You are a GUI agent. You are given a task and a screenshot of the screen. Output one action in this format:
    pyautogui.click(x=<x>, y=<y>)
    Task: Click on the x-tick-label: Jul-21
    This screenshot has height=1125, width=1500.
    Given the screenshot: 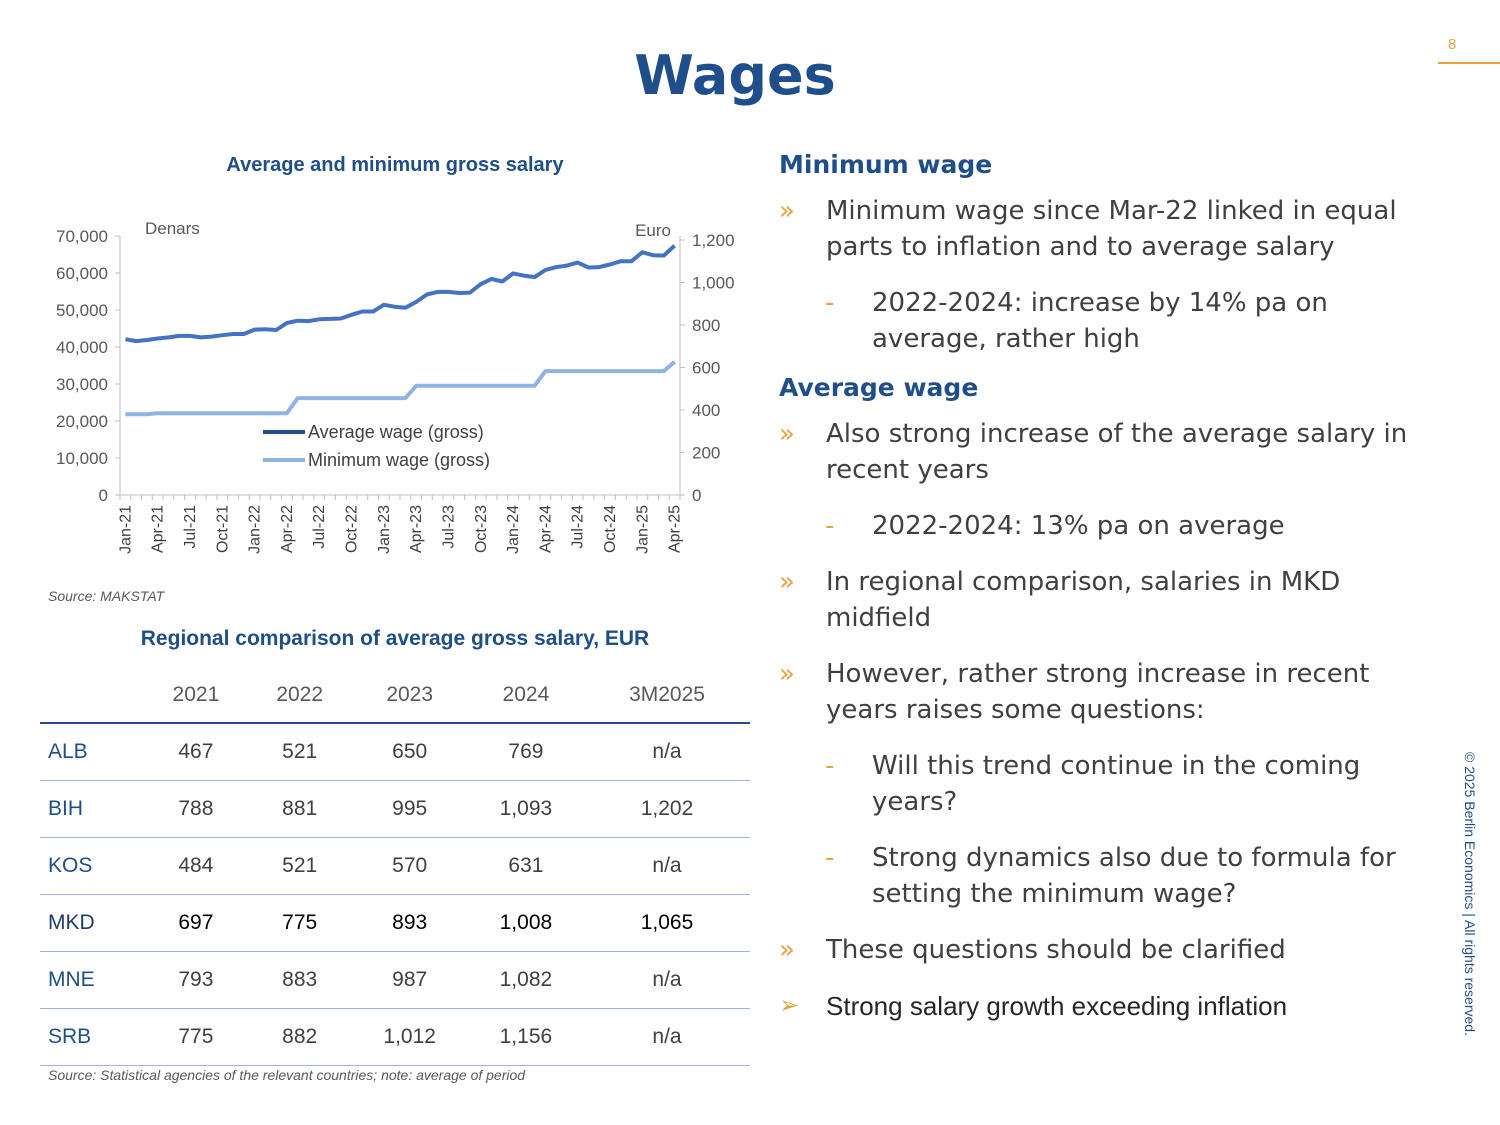 What is the action you would take?
    pyautogui.click(x=190, y=527)
    